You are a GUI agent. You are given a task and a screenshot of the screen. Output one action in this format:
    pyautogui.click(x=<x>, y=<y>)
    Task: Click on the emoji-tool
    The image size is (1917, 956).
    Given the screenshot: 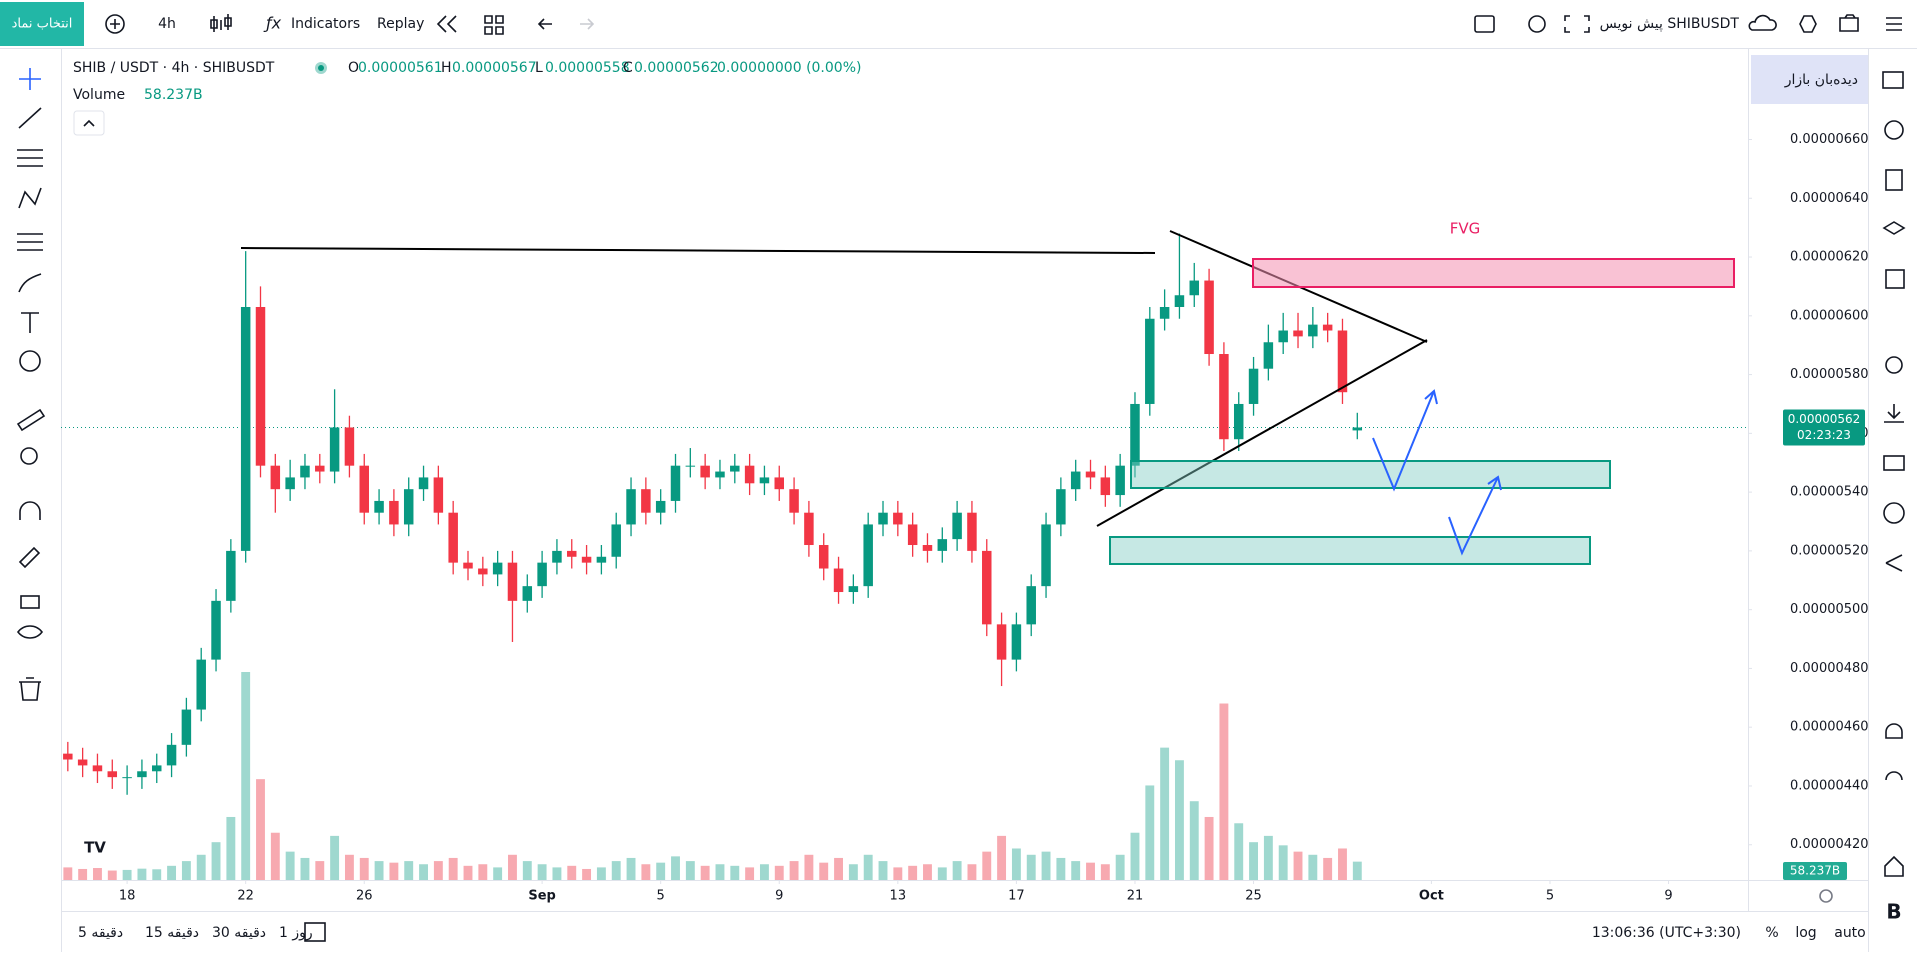 What is the action you would take?
    pyautogui.click(x=30, y=361)
    